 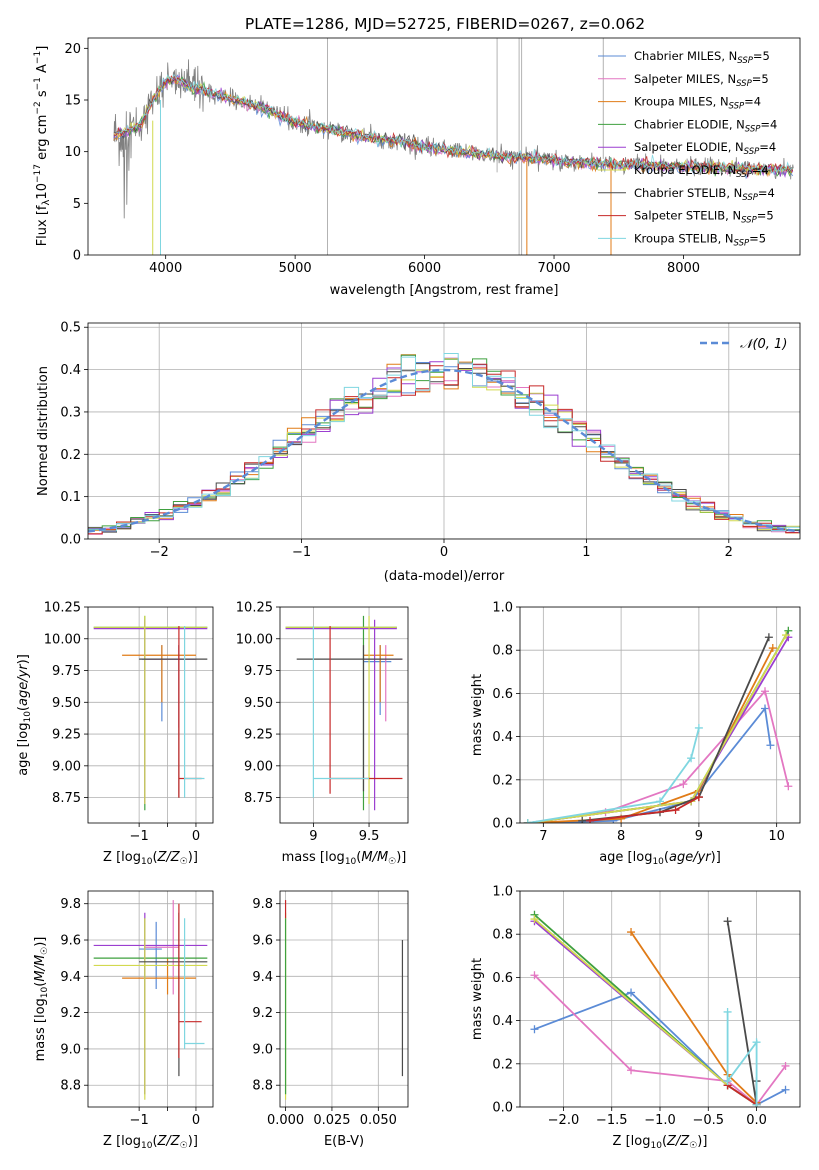 What do you see at coordinates (341, 712) in the screenshot?
I see `errorbar-kroupa-stelib` at bounding box center [341, 712].